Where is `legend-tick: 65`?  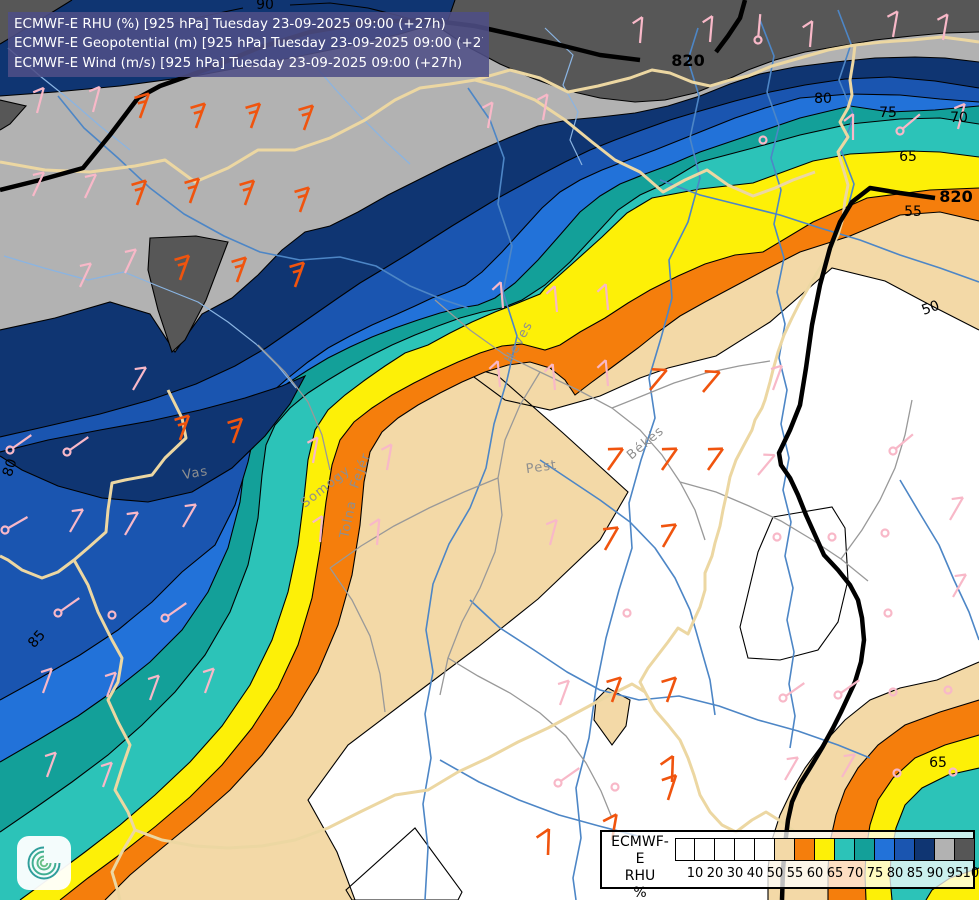
legend-tick: 65 is located at coordinates (835, 873).